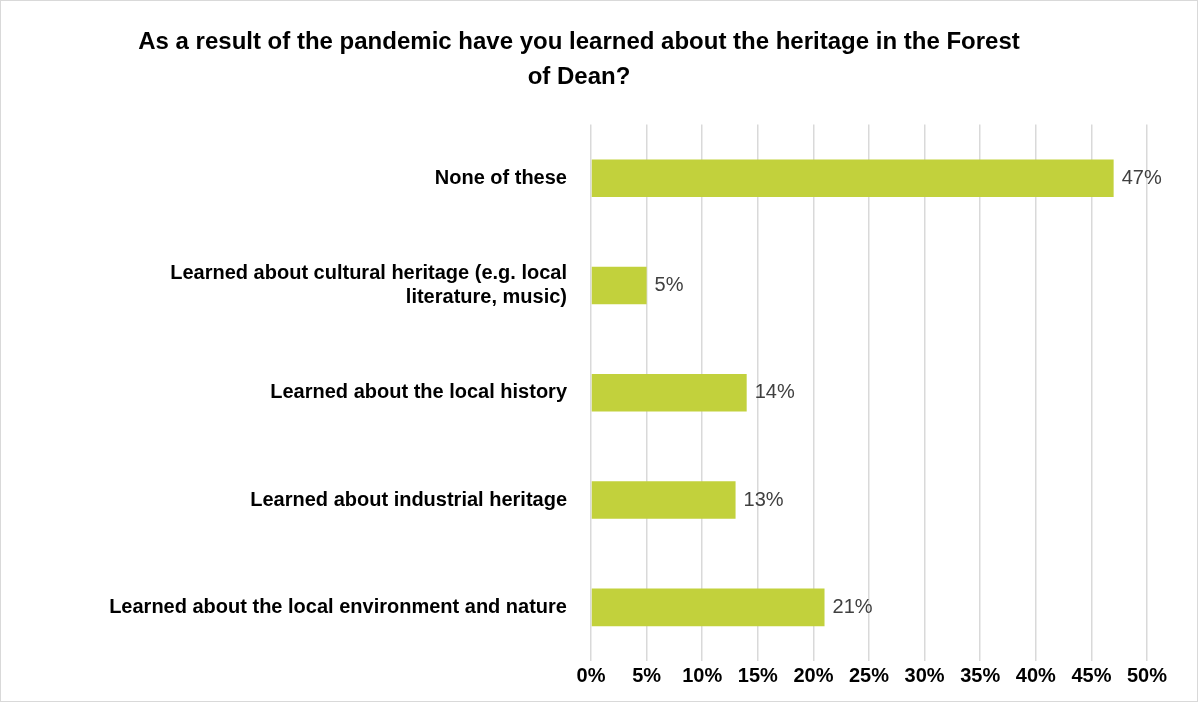 The image size is (1198, 702). I want to click on x-tick-label: 45%, so click(1091, 674).